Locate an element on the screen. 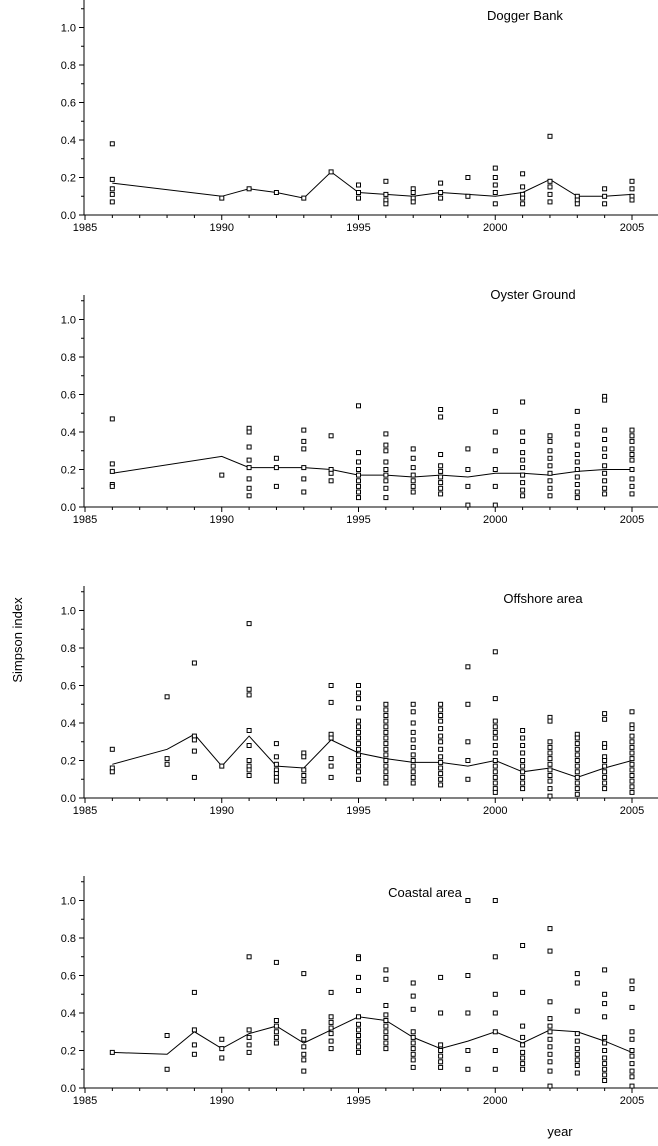 The width and height of the screenshot is (658, 1146). y-tick-label: 0.2 is located at coordinates (68, 179).